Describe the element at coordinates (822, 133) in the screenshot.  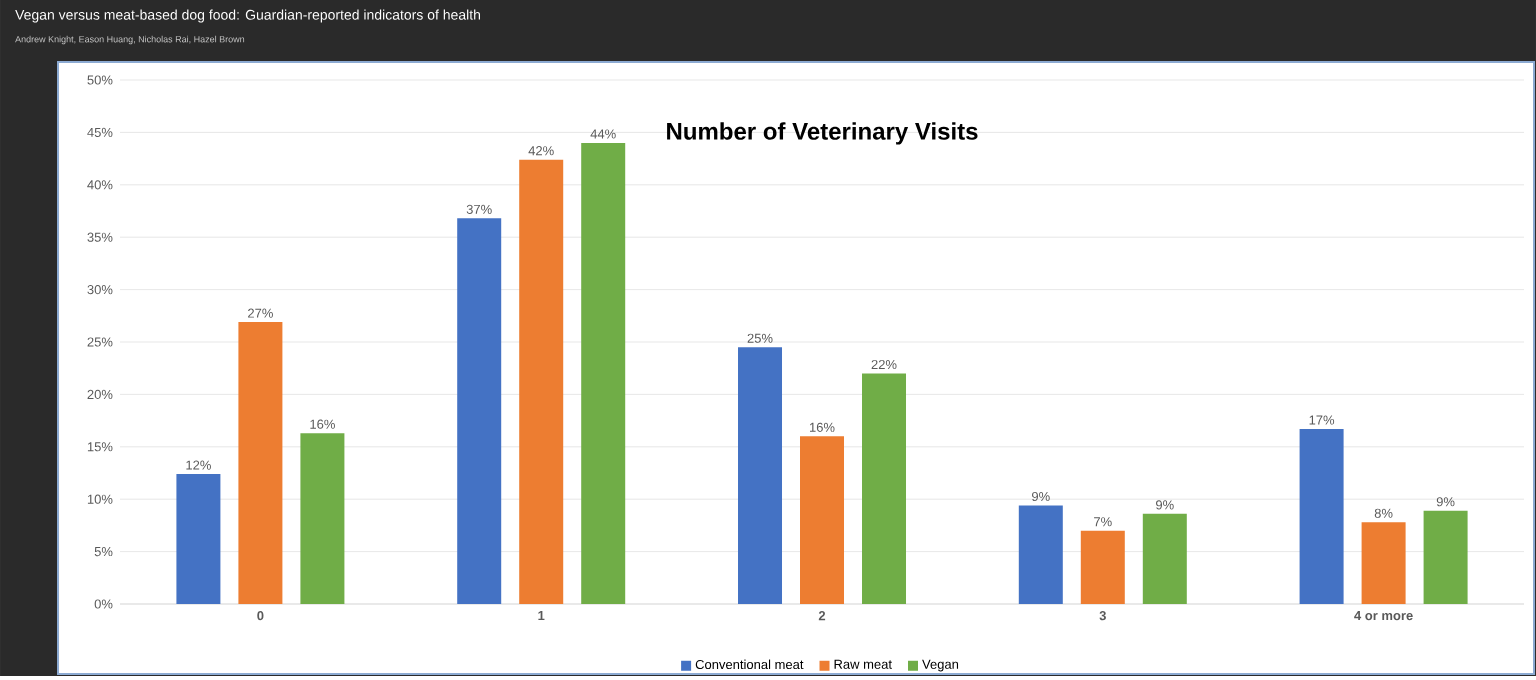
I see `text: Number of Veterinary Visits` at that location.